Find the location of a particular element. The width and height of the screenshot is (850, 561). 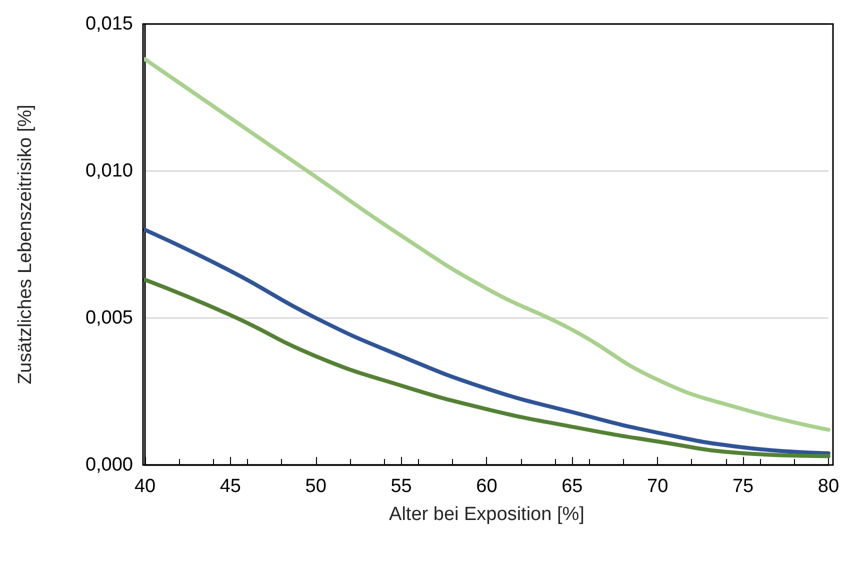

x-tick-label: 65 is located at coordinates (572, 486).